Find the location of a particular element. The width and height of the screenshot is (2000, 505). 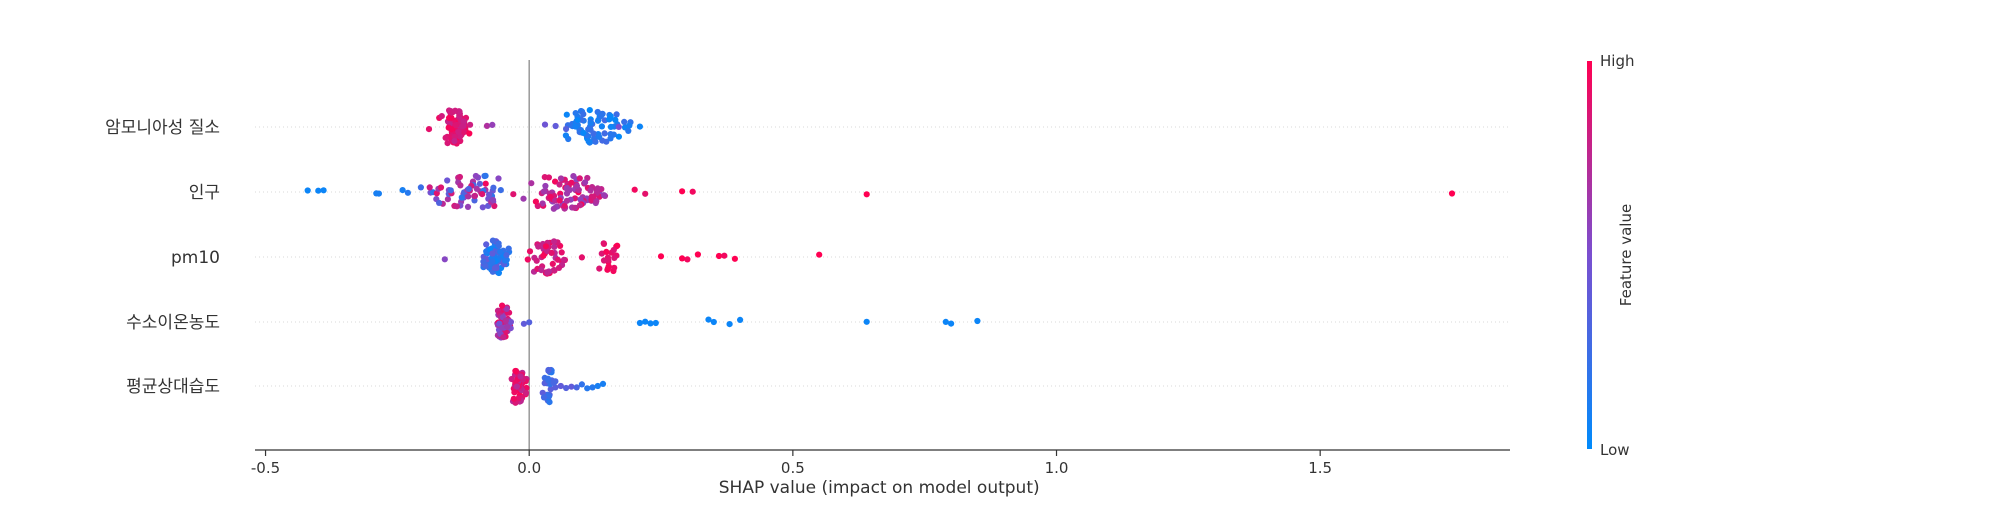

x-axis-label: SHAP value (impact on model output) is located at coordinates (879, 488).